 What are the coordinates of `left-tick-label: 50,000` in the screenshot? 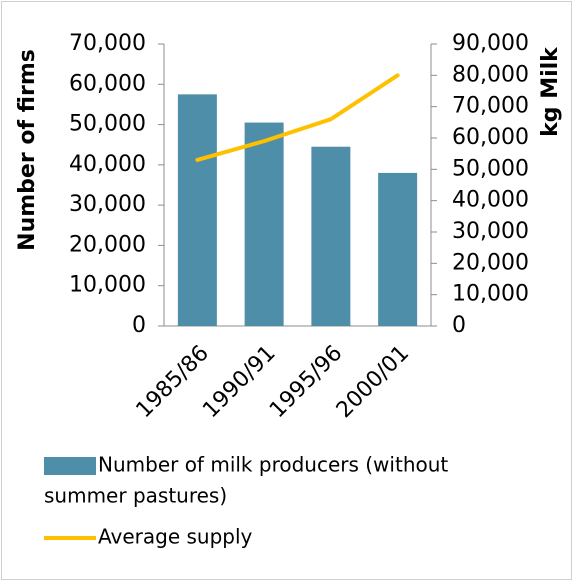 It's located at (107, 124).